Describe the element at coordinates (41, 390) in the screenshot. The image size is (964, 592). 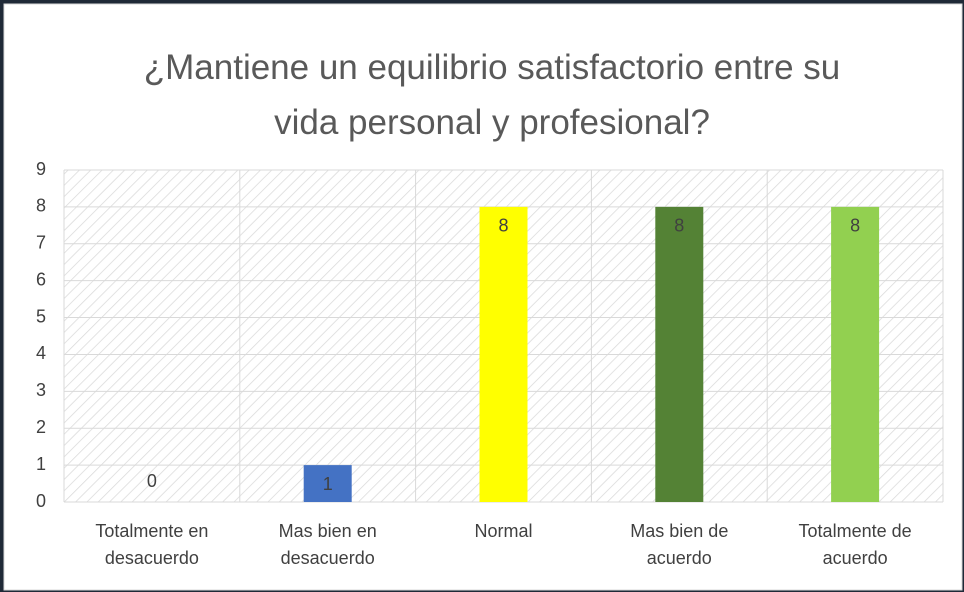
I see `y-tick-label: 3` at that location.